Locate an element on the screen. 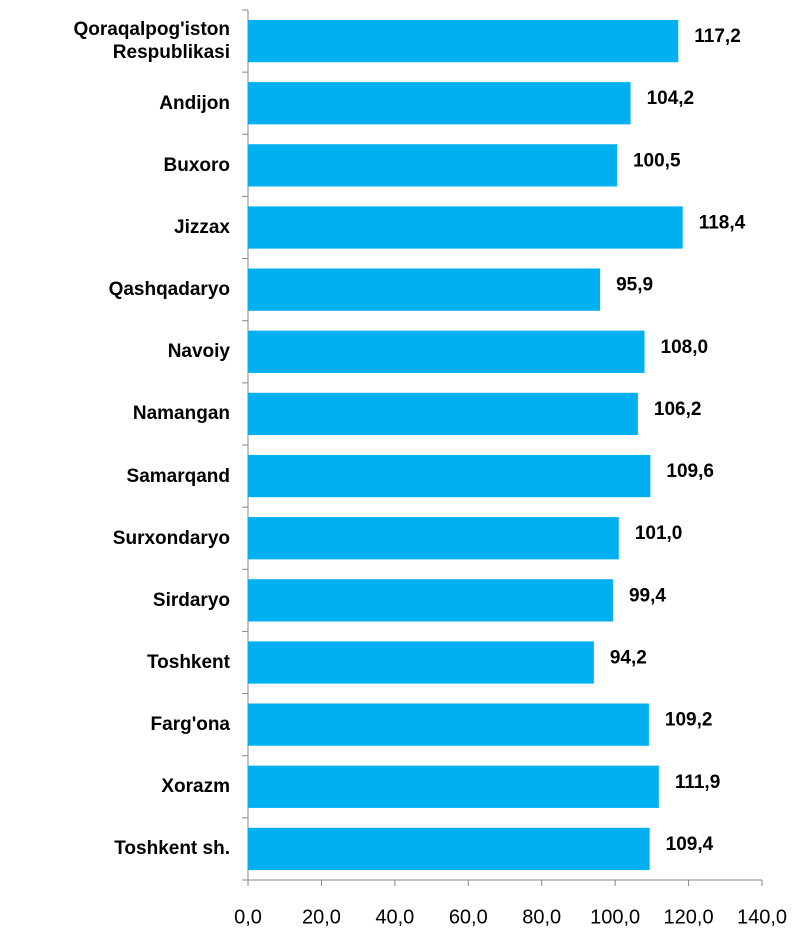 Image resolution: width=799 pixels, height=931 pixels. y-tick-label: Sirdaryo is located at coordinates (191, 600).